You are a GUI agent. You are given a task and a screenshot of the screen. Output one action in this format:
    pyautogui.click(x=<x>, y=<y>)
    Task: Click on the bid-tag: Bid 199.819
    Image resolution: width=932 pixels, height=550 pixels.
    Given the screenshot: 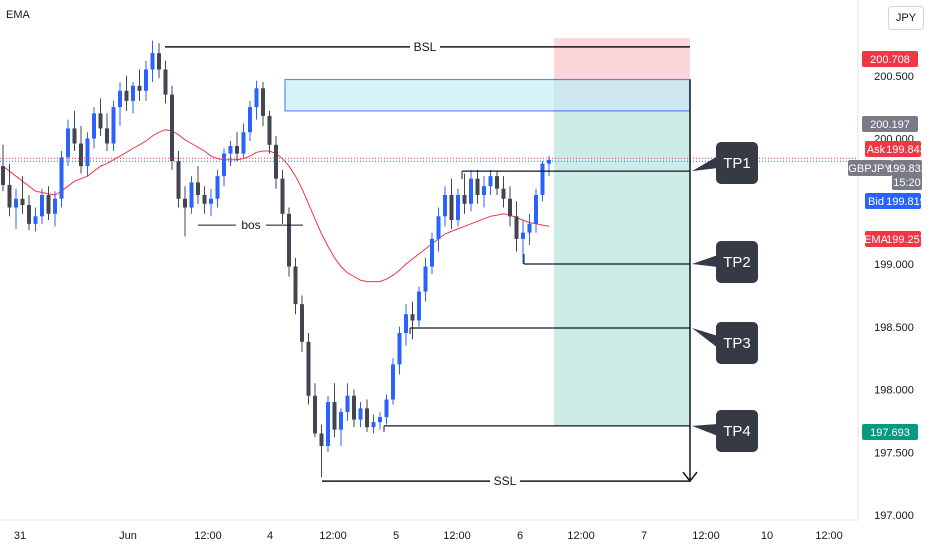 What is the action you would take?
    pyautogui.click(x=895, y=201)
    